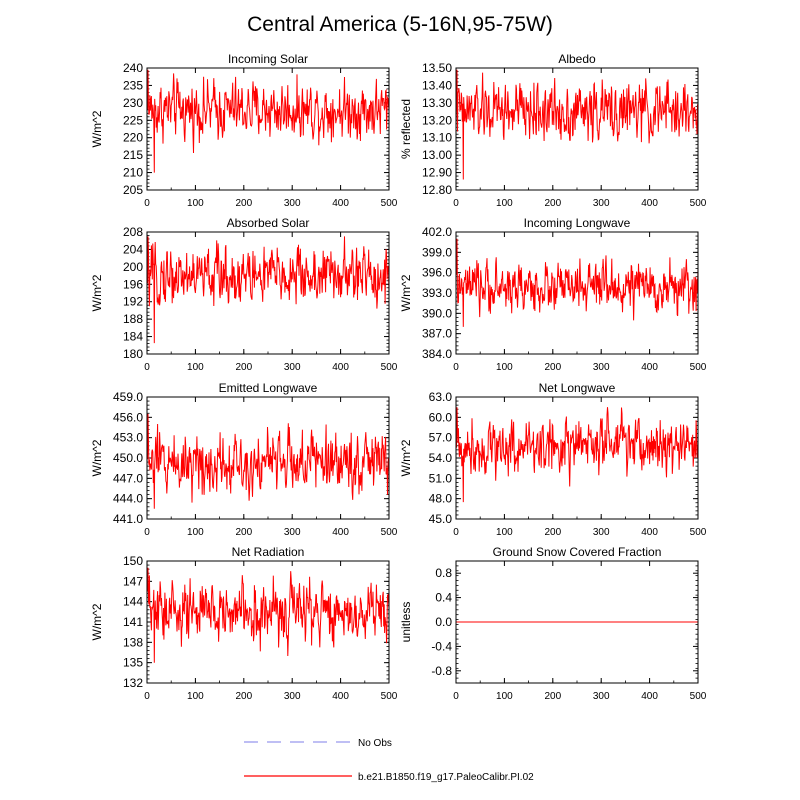  I want to click on y-tick-label: 51.0, so click(441, 478).